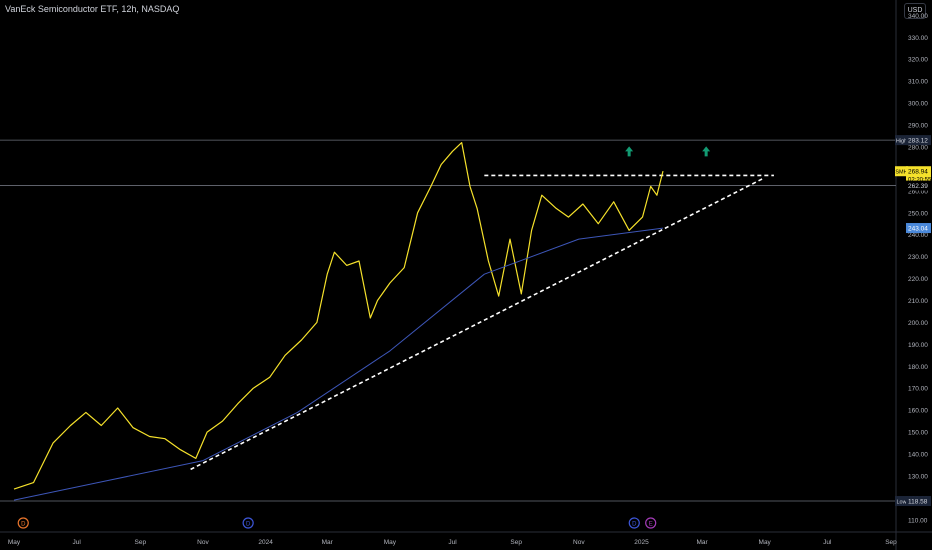 This screenshot has width=932, height=550. I want to click on high-price-label-value: 283.12, so click(918, 141).